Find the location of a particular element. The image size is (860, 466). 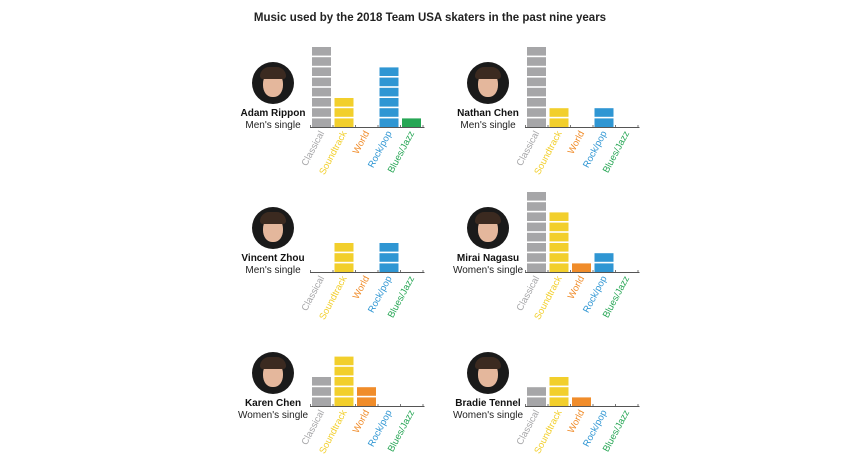

skater-name: Vincent Zhou is located at coordinates (273, 258).